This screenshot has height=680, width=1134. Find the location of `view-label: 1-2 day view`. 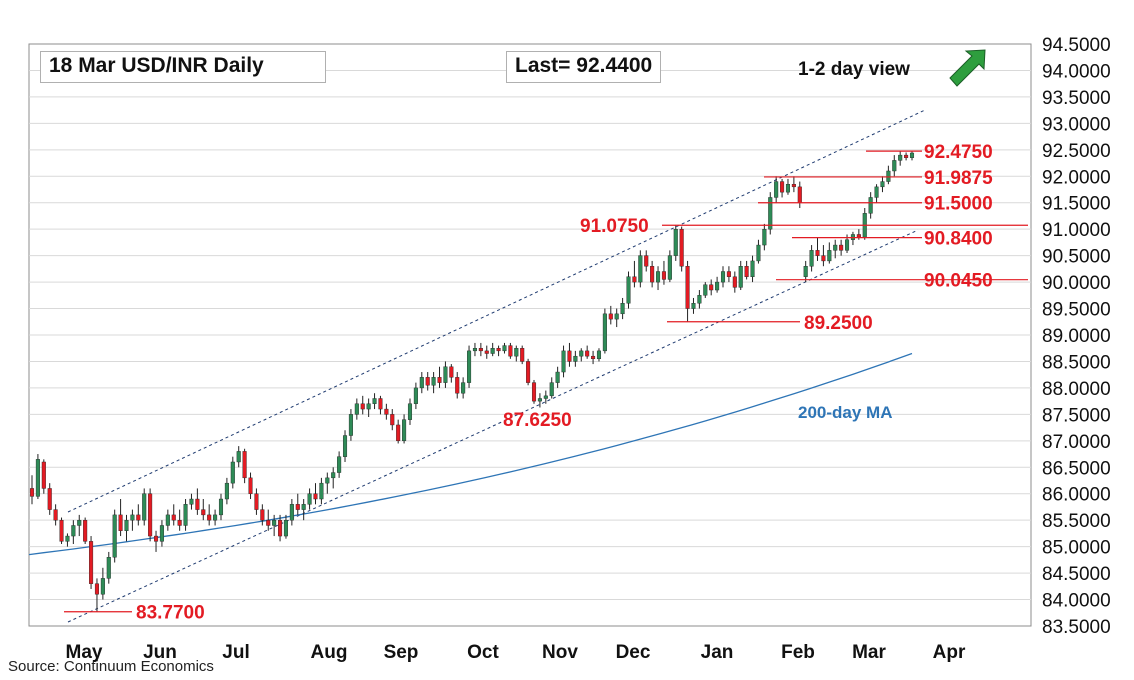

view-label: 1-2 day view is located at coordinates (854, 69).